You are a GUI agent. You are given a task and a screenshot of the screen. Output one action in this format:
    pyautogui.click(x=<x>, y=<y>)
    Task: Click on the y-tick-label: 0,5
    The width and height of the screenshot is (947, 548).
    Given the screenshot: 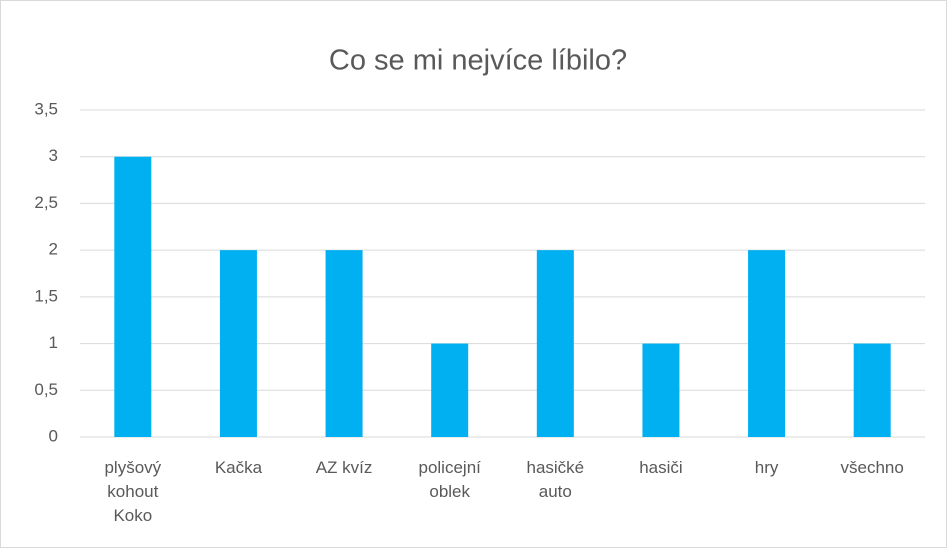 What is the action you would take?
    pyautogui.click(x=46, y=389)
    